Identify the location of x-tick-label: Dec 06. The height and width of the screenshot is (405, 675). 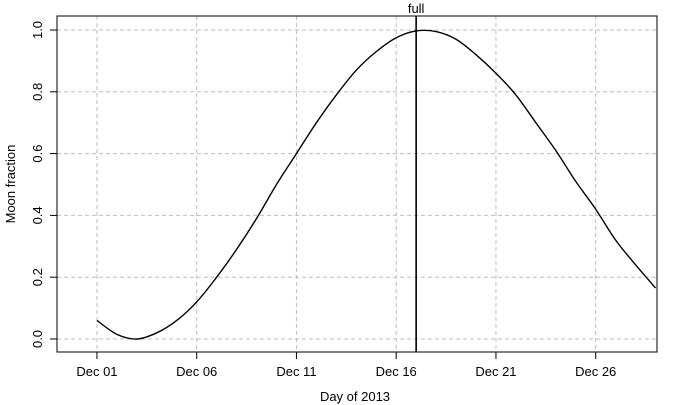
(196, 371).